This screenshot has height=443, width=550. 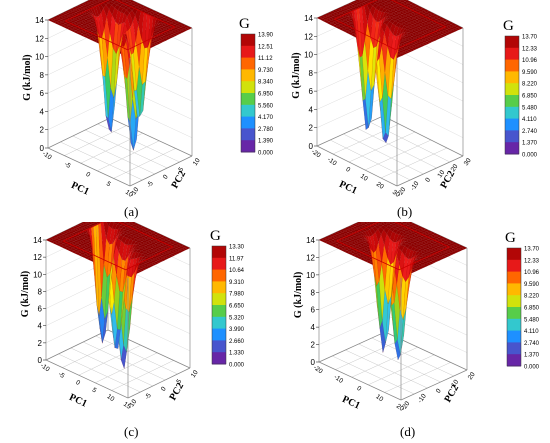 What do you see at coordinates (266, 47) in the screenshot?
I see `legend-label: 12.51` at bounding box center [266, 47].